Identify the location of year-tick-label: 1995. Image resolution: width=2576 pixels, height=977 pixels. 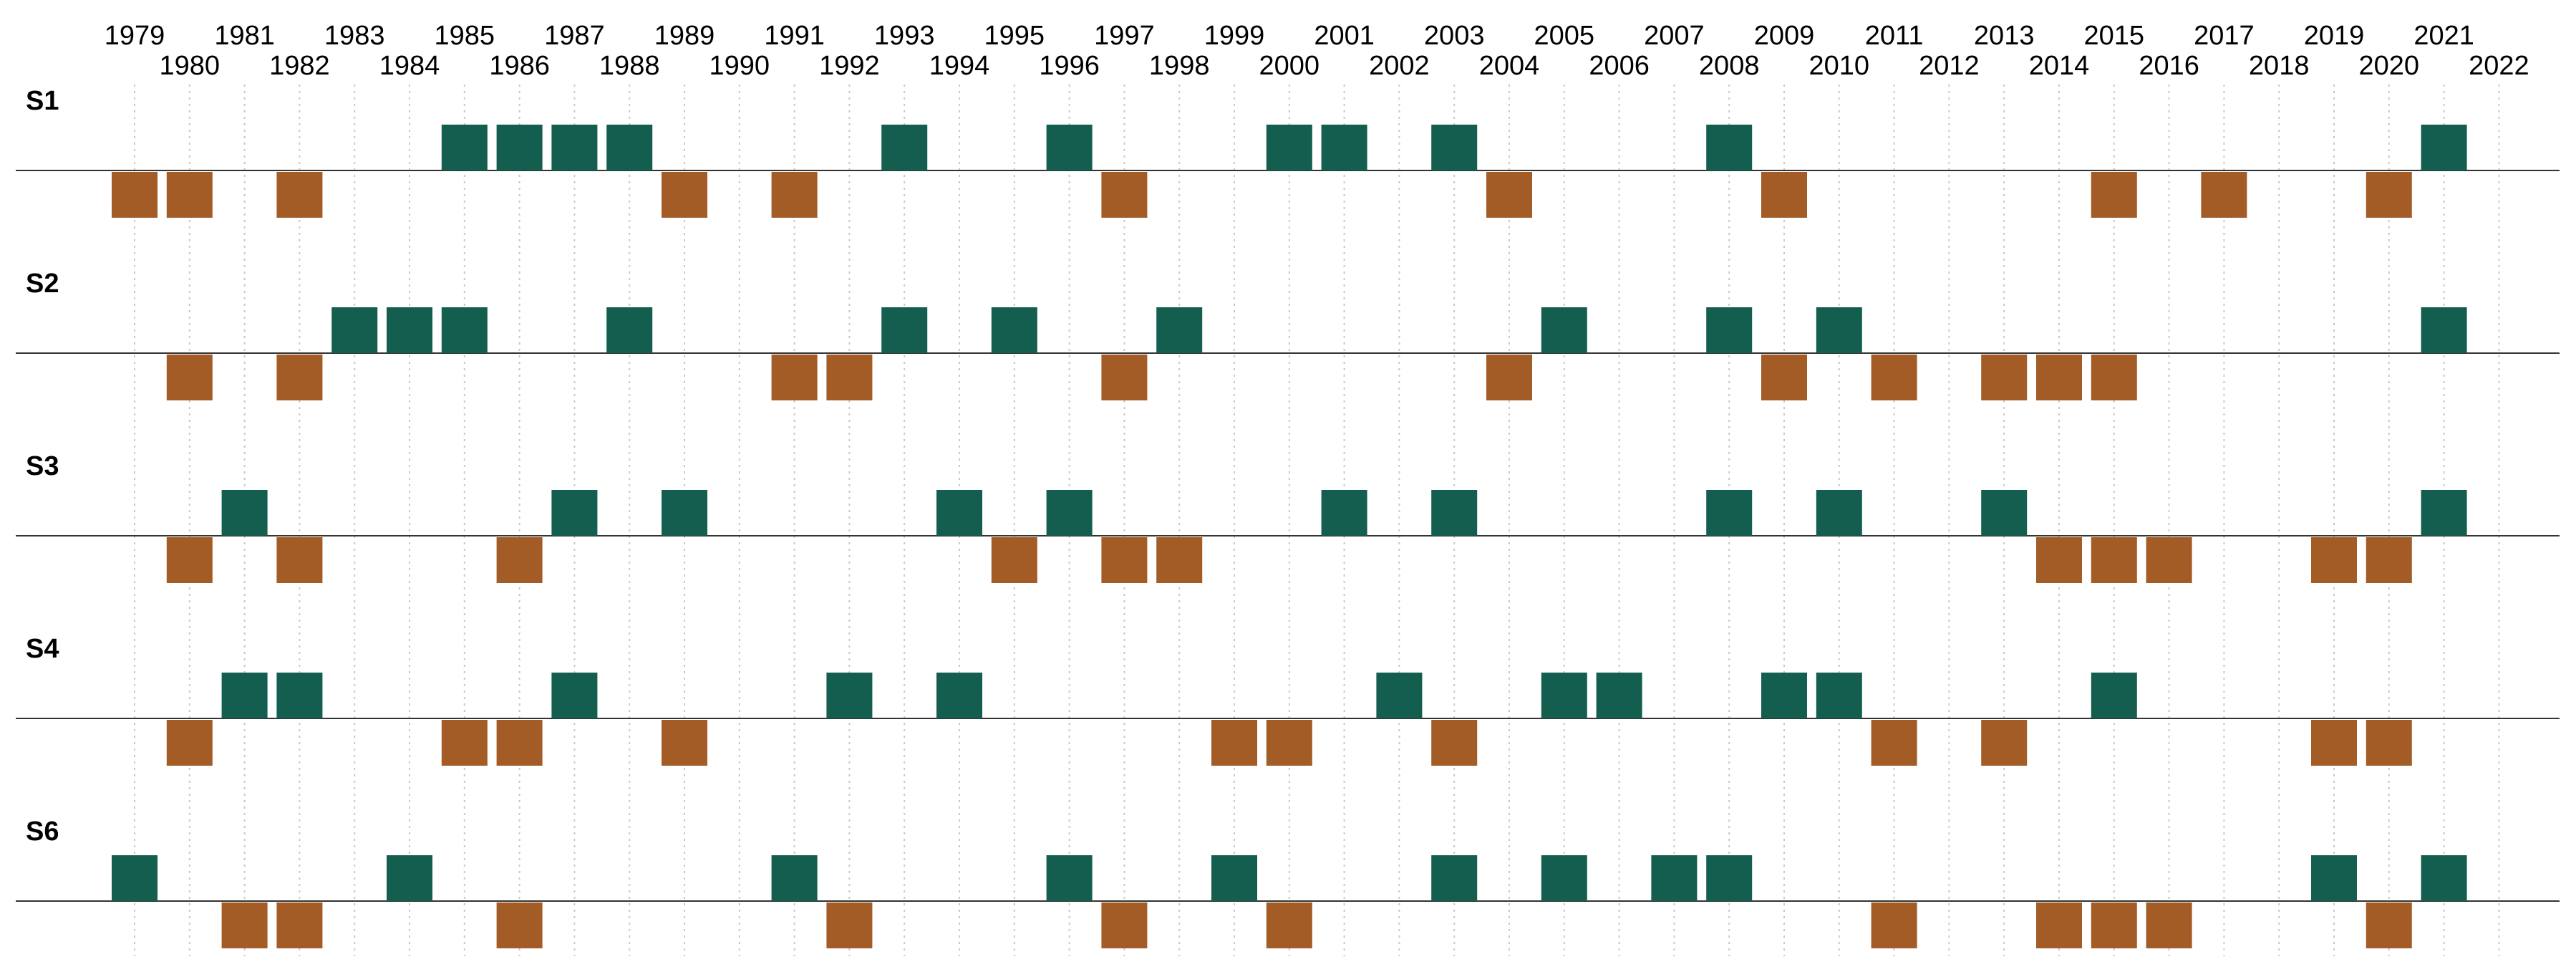
(1014, 36).